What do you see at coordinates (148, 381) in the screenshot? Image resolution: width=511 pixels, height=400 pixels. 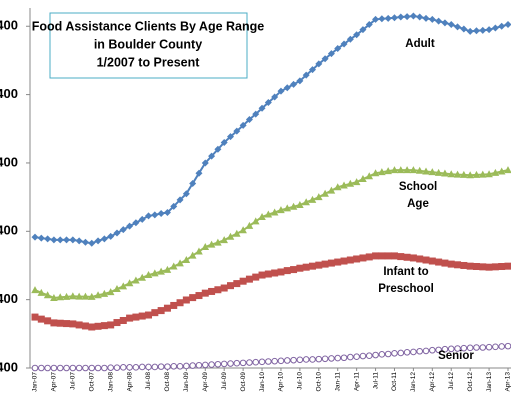 I see `x-tick-label: Jul-08` at bounding box center [148, 381].